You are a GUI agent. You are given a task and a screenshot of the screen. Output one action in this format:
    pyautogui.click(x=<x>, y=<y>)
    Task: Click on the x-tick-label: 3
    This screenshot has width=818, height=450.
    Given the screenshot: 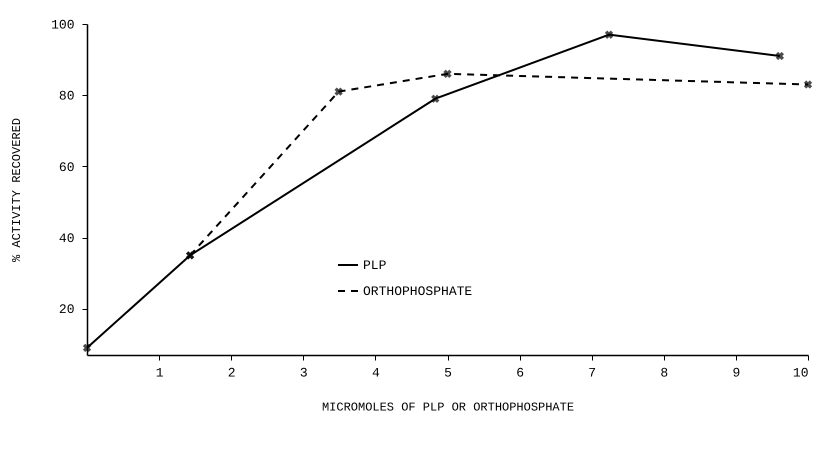 What is the action you would take?
    pyautogui.click(x=304, y=373)
    